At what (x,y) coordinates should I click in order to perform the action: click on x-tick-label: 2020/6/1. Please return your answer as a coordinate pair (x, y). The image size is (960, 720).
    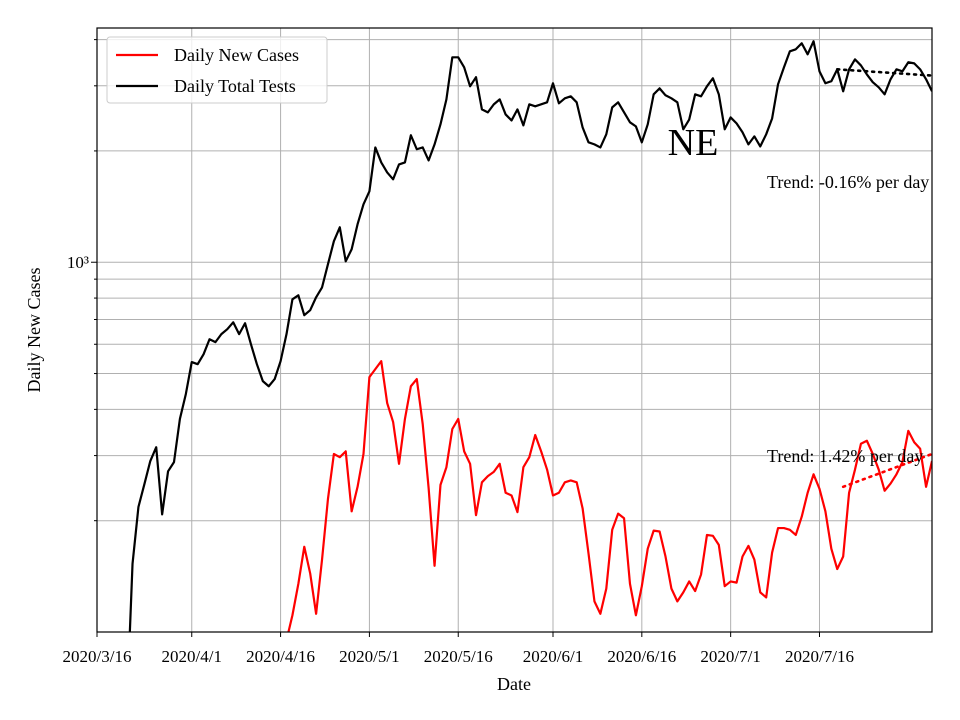
    Looking at the image, I should click on (553, 656).